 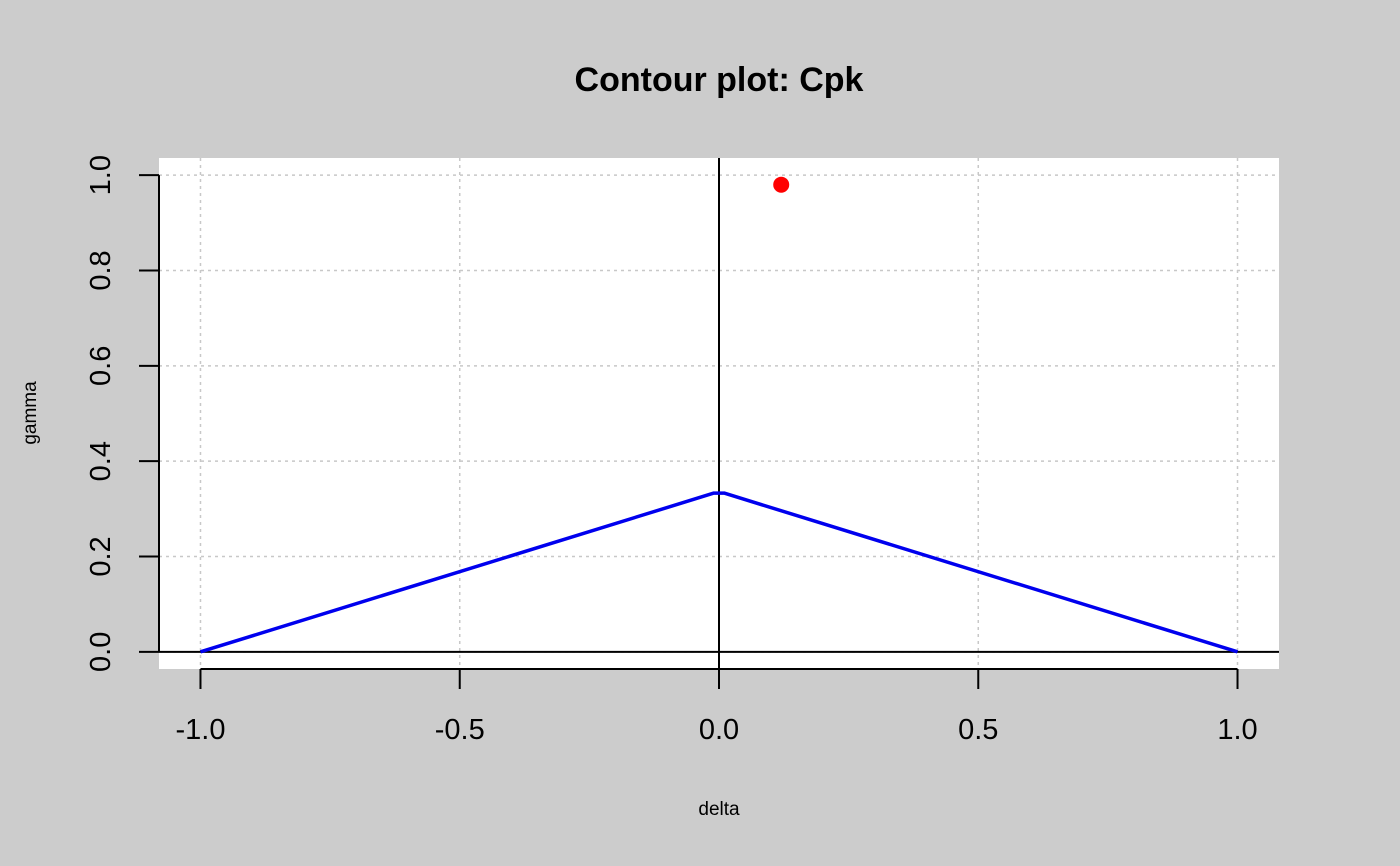 What do you see at coordinates (781, 184) in the screenshot?
I see `data-point` at bounding box center [781, 184].